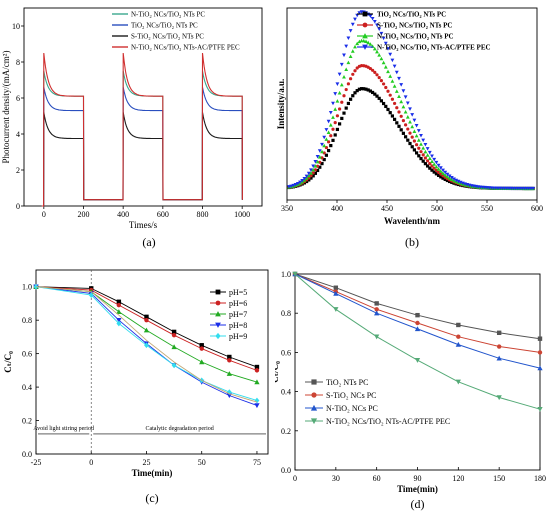 This screenshot has width=550, height=515. I want to click on legend-label: S-TiO₂ NCs PC, so click(351, 395).